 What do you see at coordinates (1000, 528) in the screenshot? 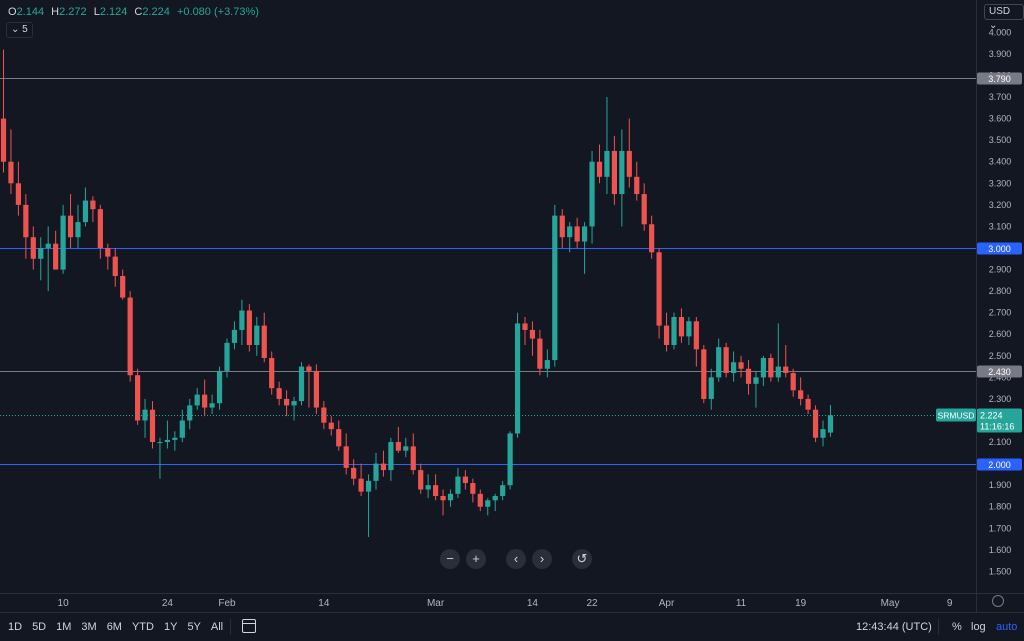
I see `price-tick-label: 1.700` at bounding box center [1000, 528].